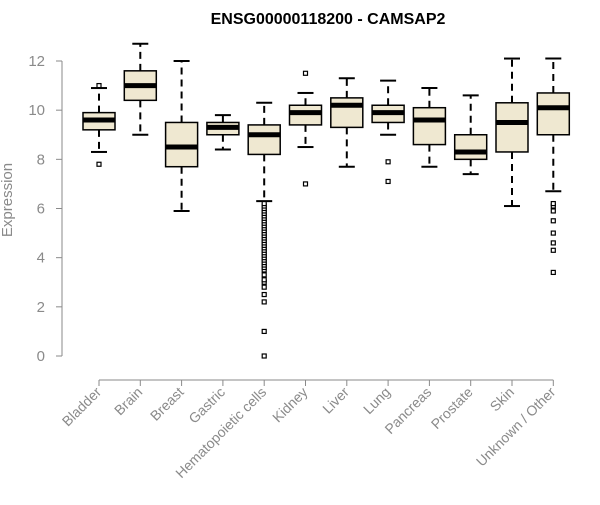 This screenshot has width=600, height=505. Describe the element at coordinates (376, 400) in the screenshot. I see `x-tick-label: Lung` at that location.